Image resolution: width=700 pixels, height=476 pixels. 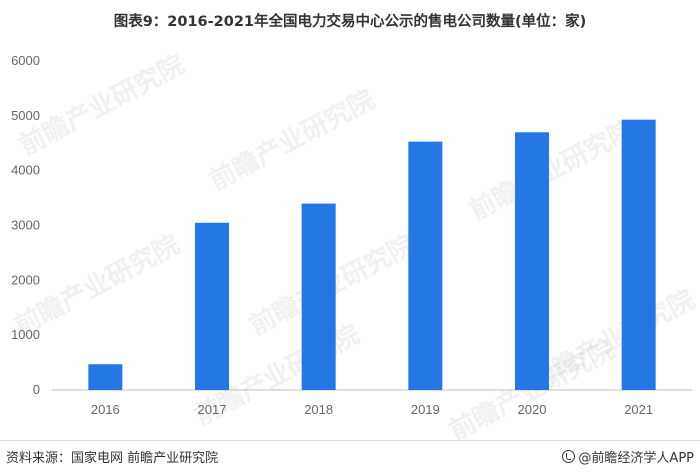 I want to click on x-tick-label: 2019, so click(x=425, y=409).